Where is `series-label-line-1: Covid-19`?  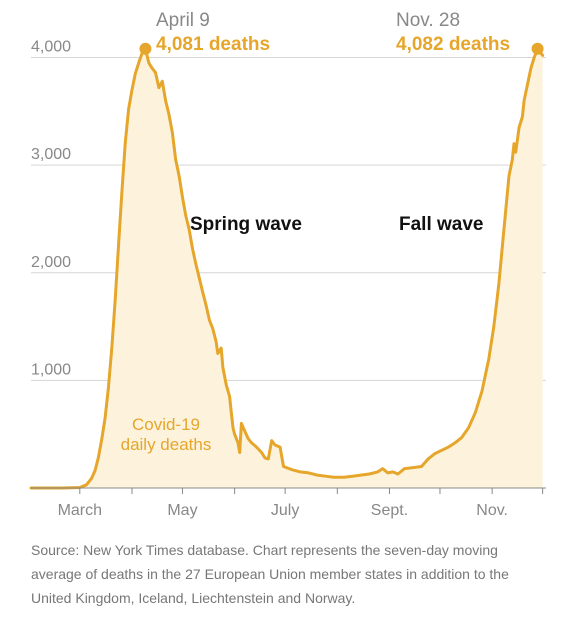 series-label-line-1: Covid-19 is located at coordinates (166, 424).